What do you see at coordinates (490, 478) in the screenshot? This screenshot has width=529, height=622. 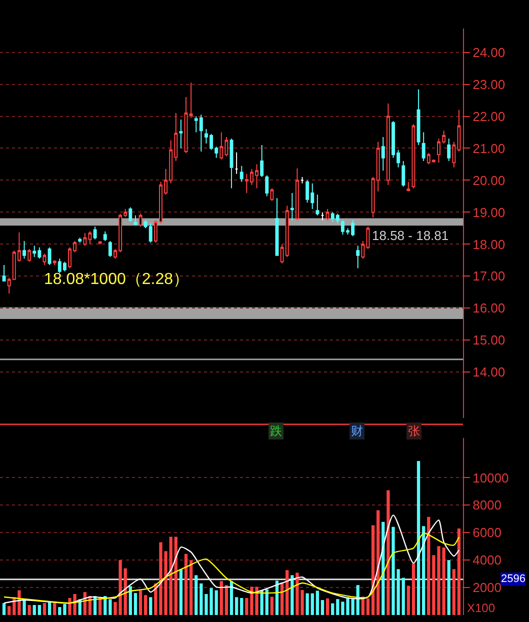 I see `y-tick-label: 10000` at bounding box center [490, 478].